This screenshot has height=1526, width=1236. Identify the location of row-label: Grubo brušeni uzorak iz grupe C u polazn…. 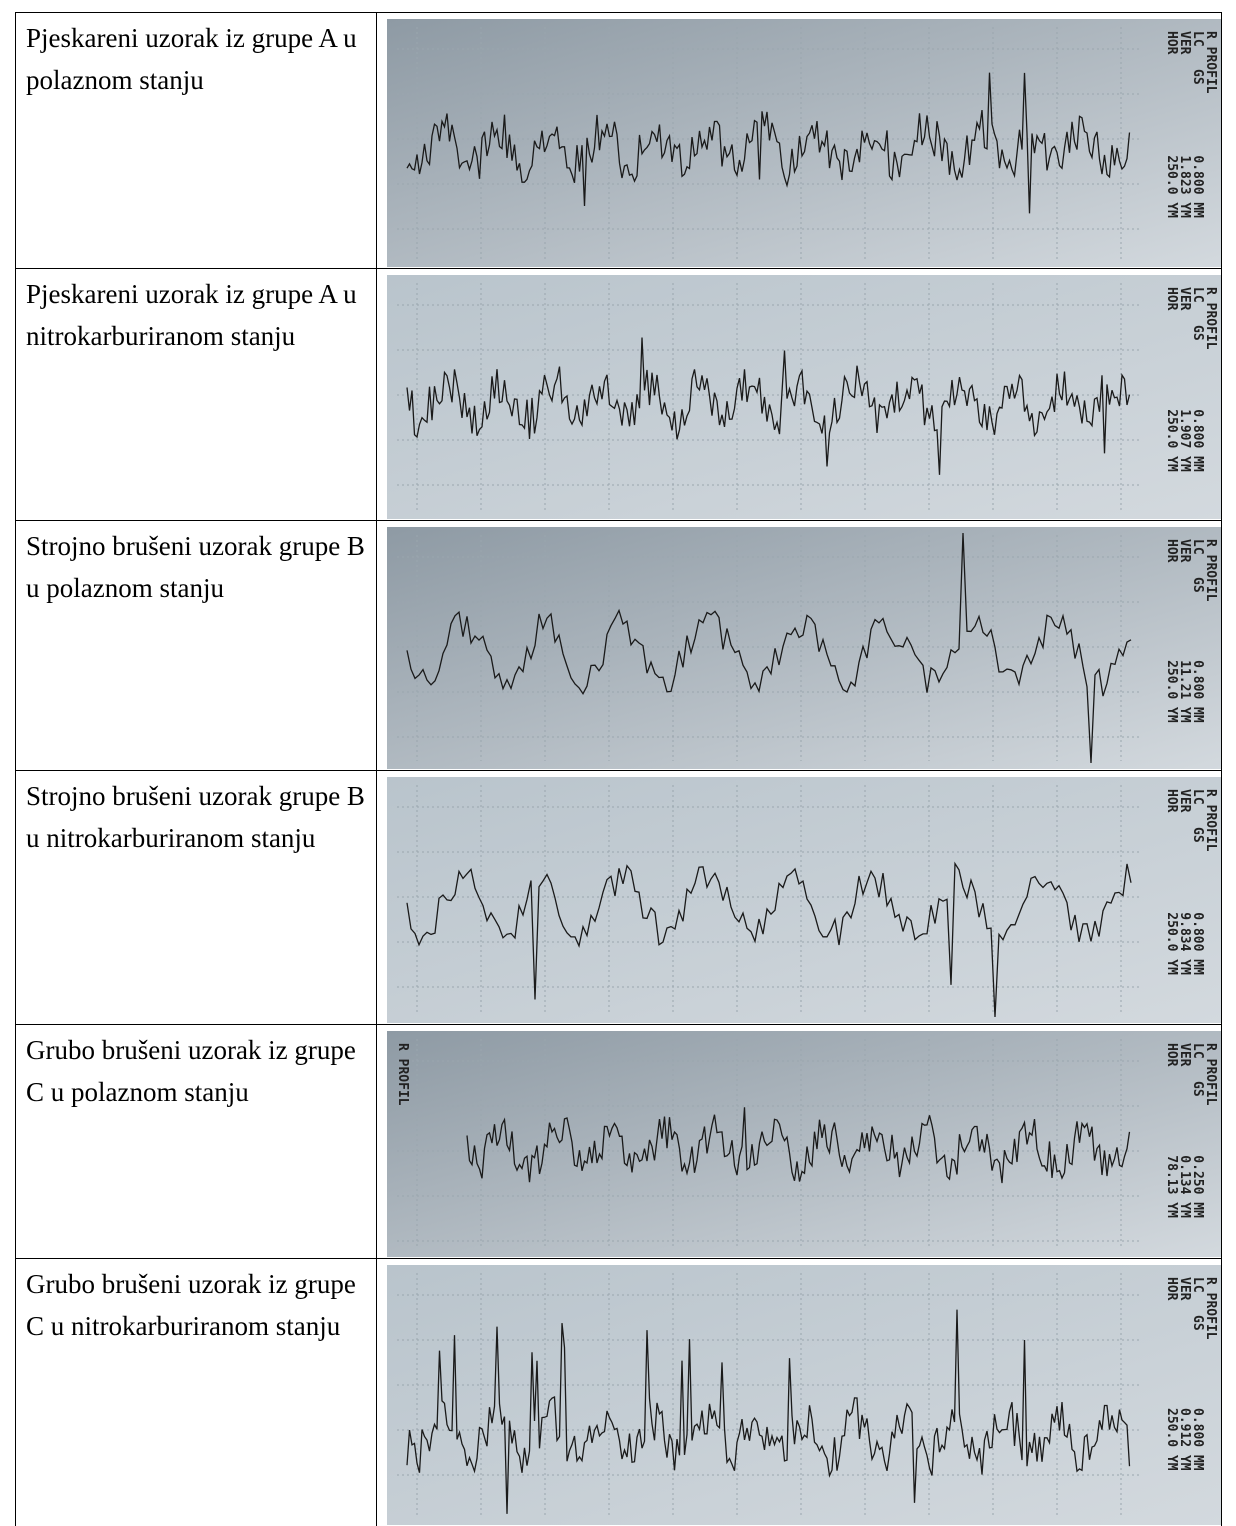
(191, 1071).